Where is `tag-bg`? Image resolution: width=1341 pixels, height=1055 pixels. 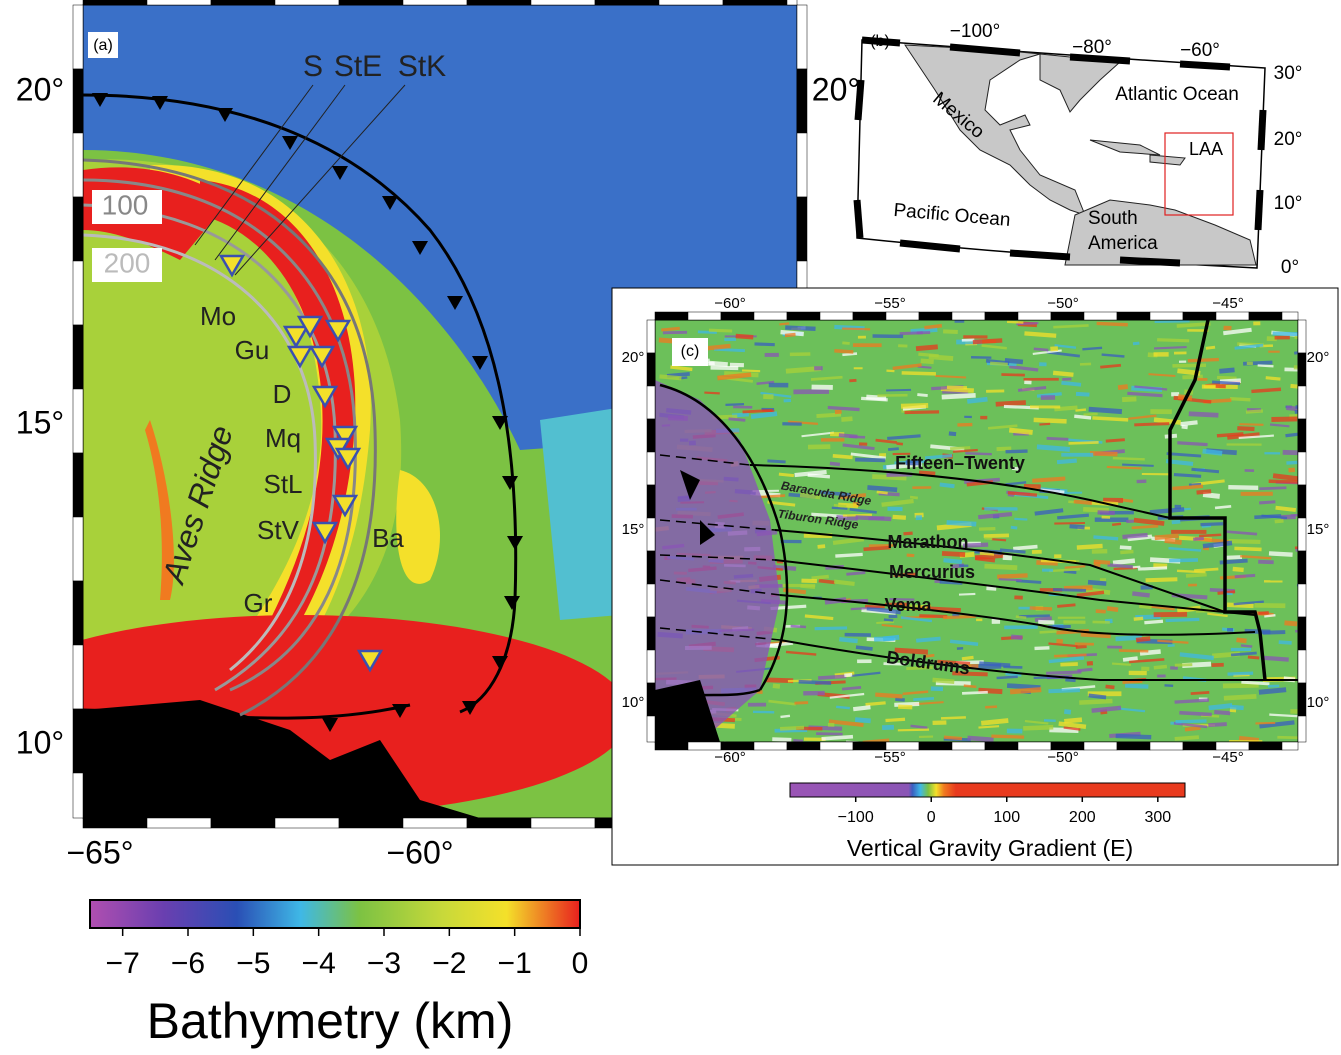
tag-bg is located at coordinates (103, 45).